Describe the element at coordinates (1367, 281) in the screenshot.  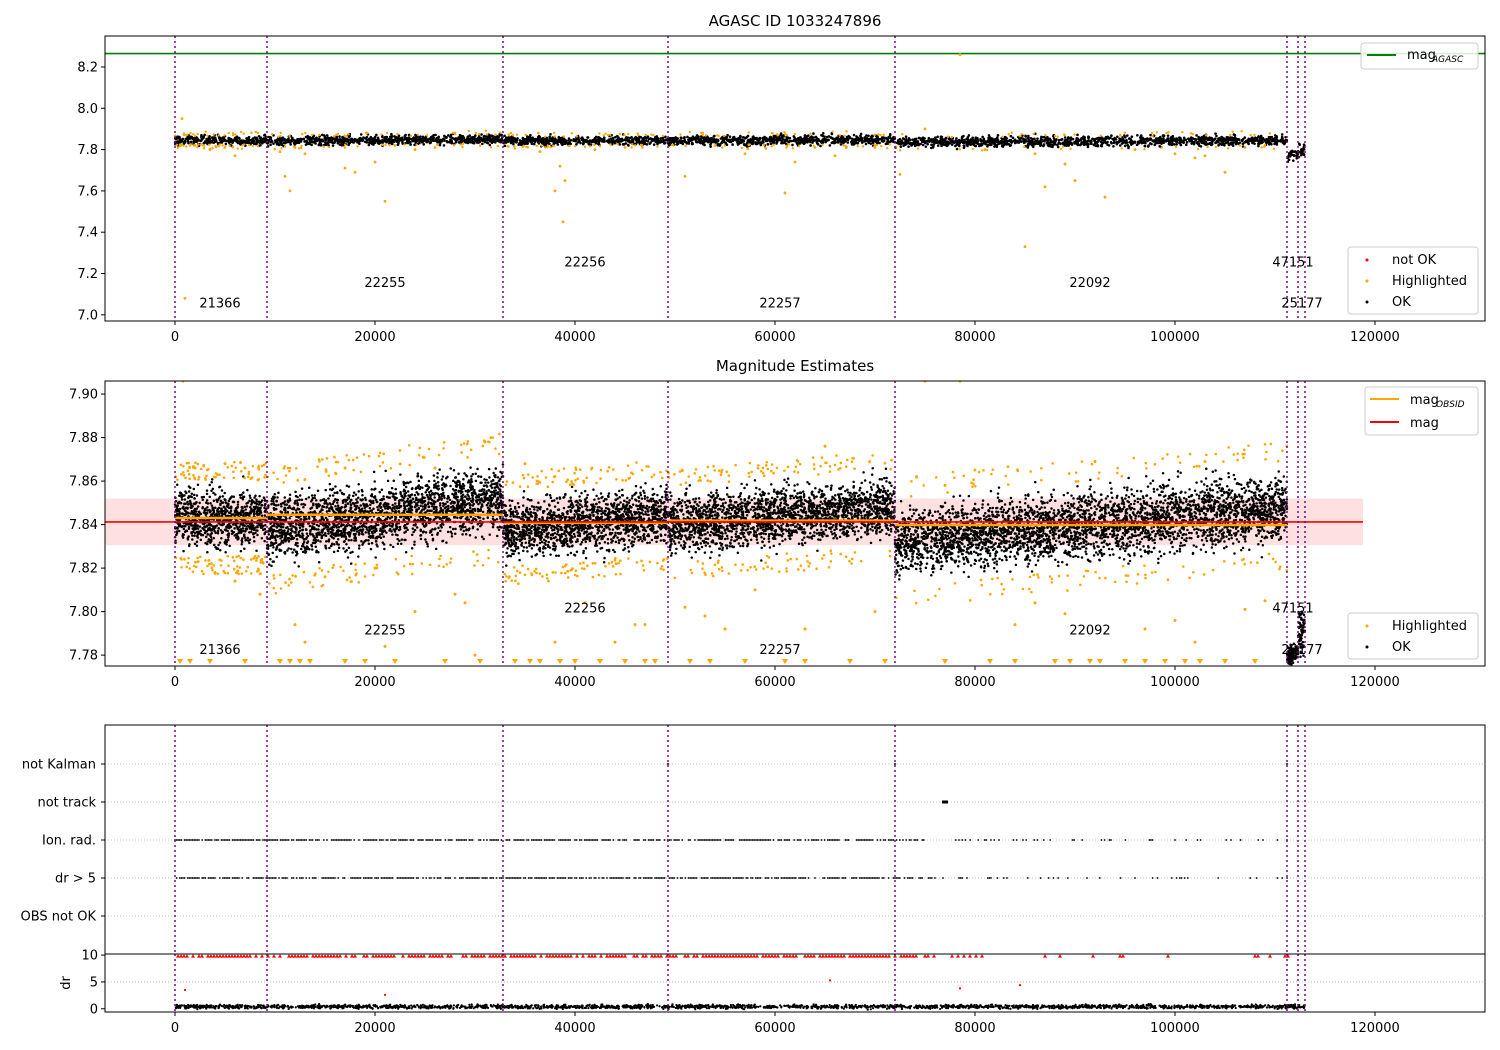
I see `legend-highlighted-swatch` at that location.